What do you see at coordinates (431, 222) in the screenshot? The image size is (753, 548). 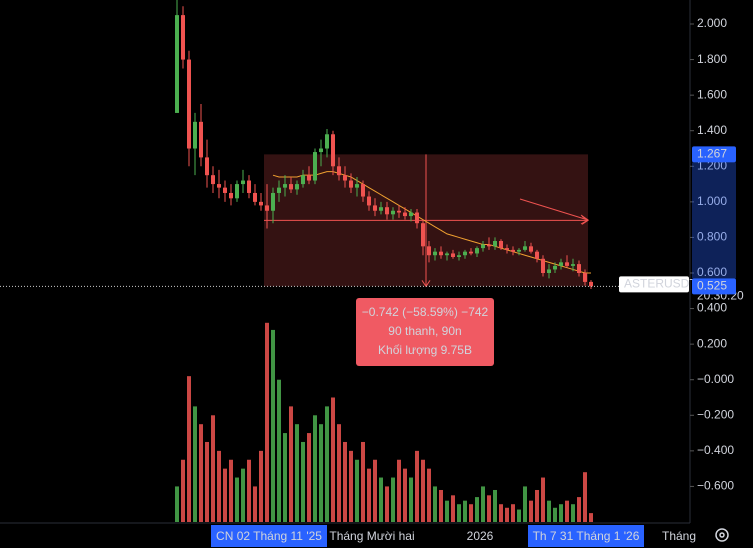 I see `ma-line` at bounding box center [431, 222].